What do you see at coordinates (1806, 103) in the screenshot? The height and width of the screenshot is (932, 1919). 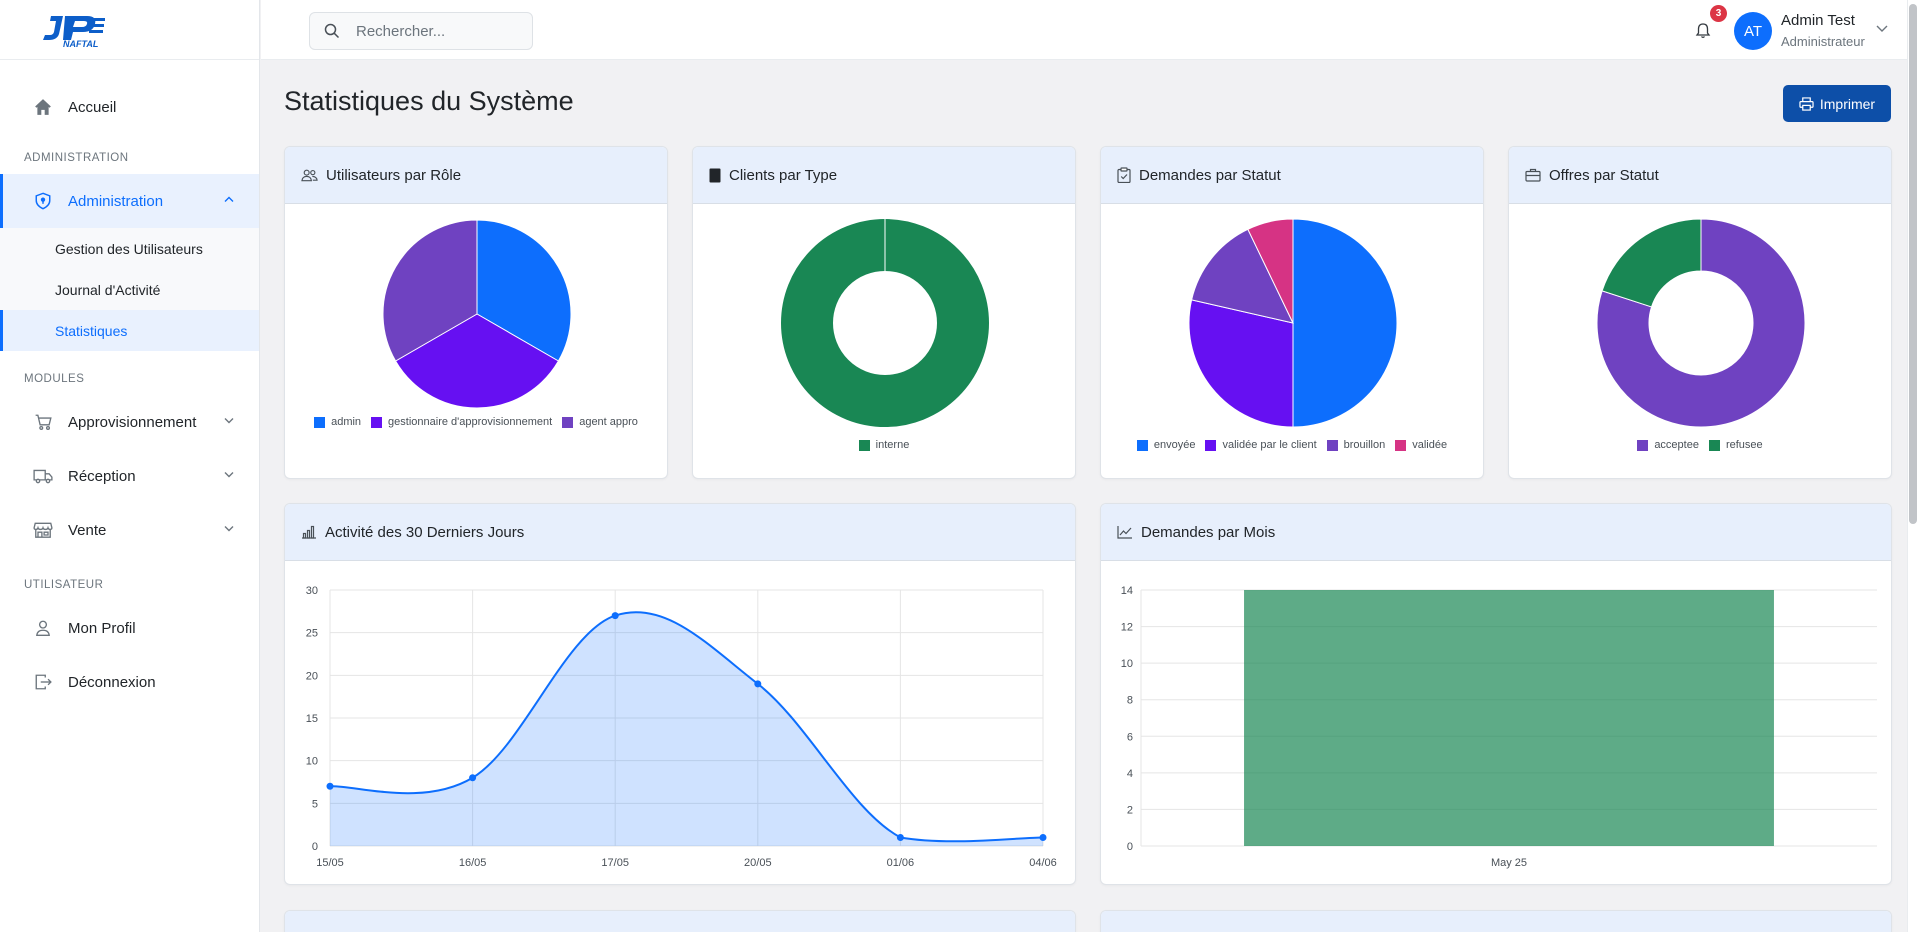 I see `printer-icon` at bounding box center [1806, 103].